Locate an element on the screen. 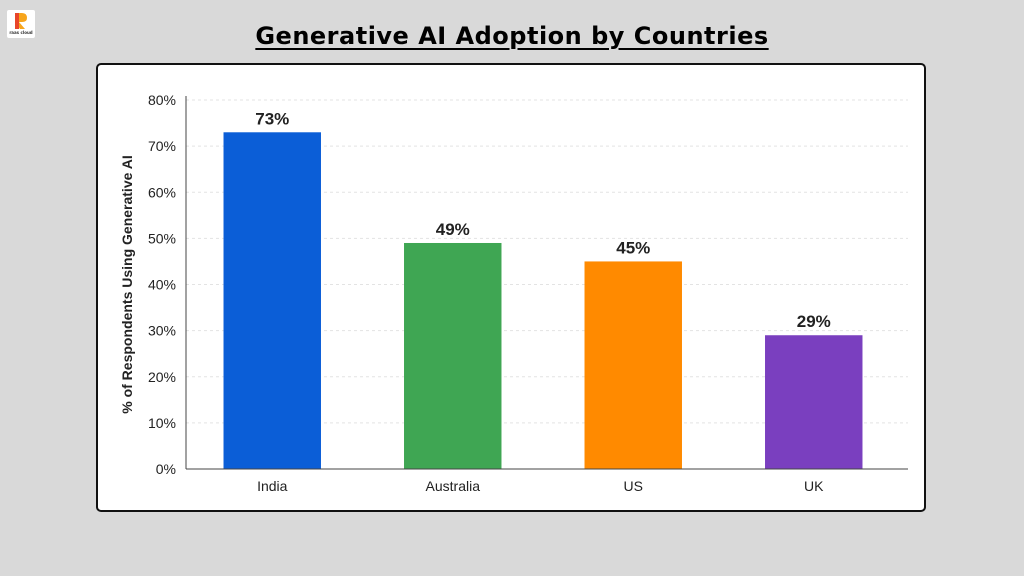 This screenshot has height=576, width=1024. y-tick-label: 80% is located at coordinates (162, 100).